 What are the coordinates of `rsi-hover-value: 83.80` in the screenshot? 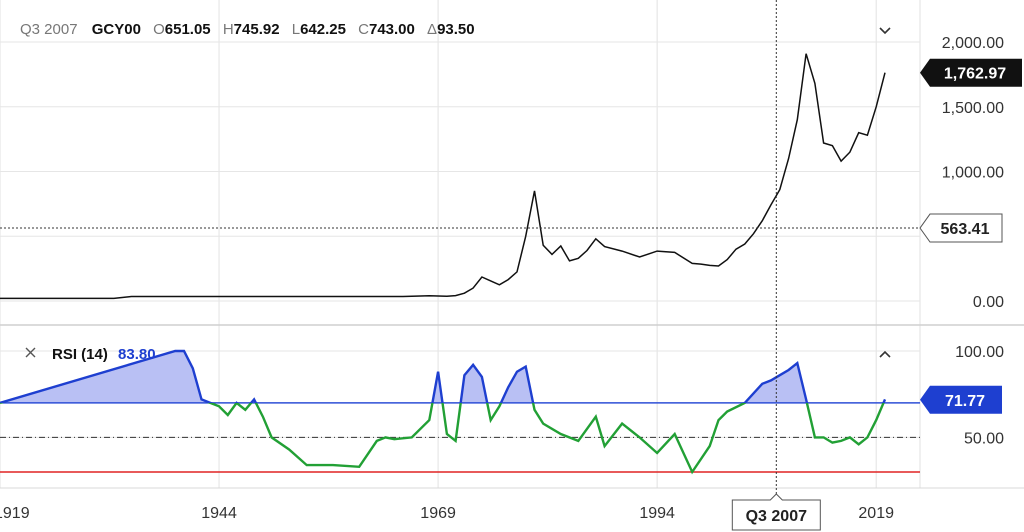 It's located at (137, 354).